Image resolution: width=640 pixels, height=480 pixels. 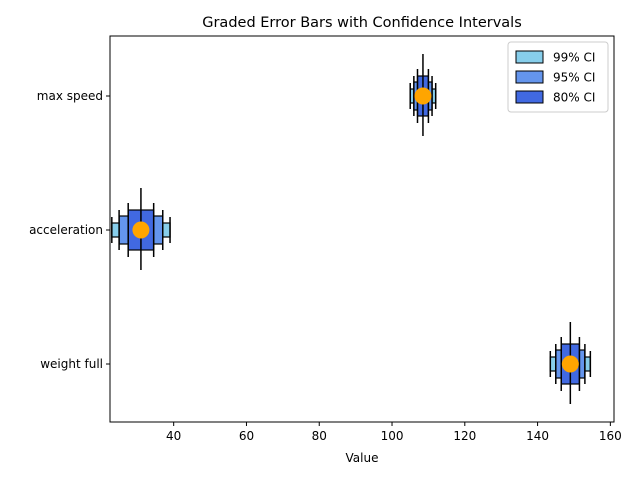 I want to click on legend-label: 99% CI, so click(x=574, y=58).